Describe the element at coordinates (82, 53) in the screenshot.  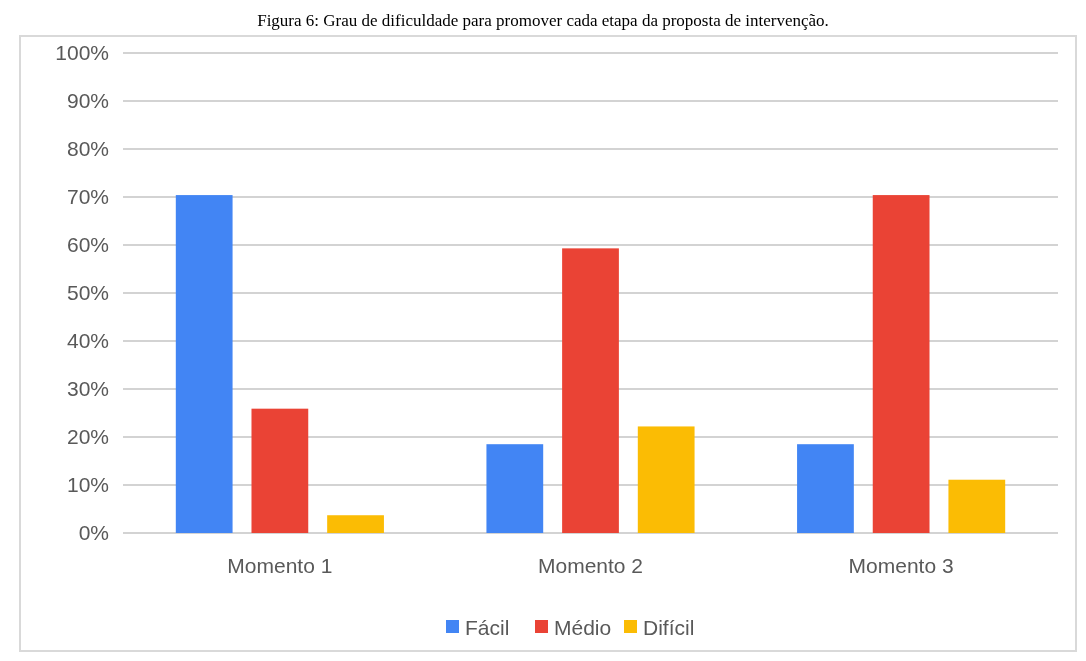
I see `y-tick-label: 100%` at that location.